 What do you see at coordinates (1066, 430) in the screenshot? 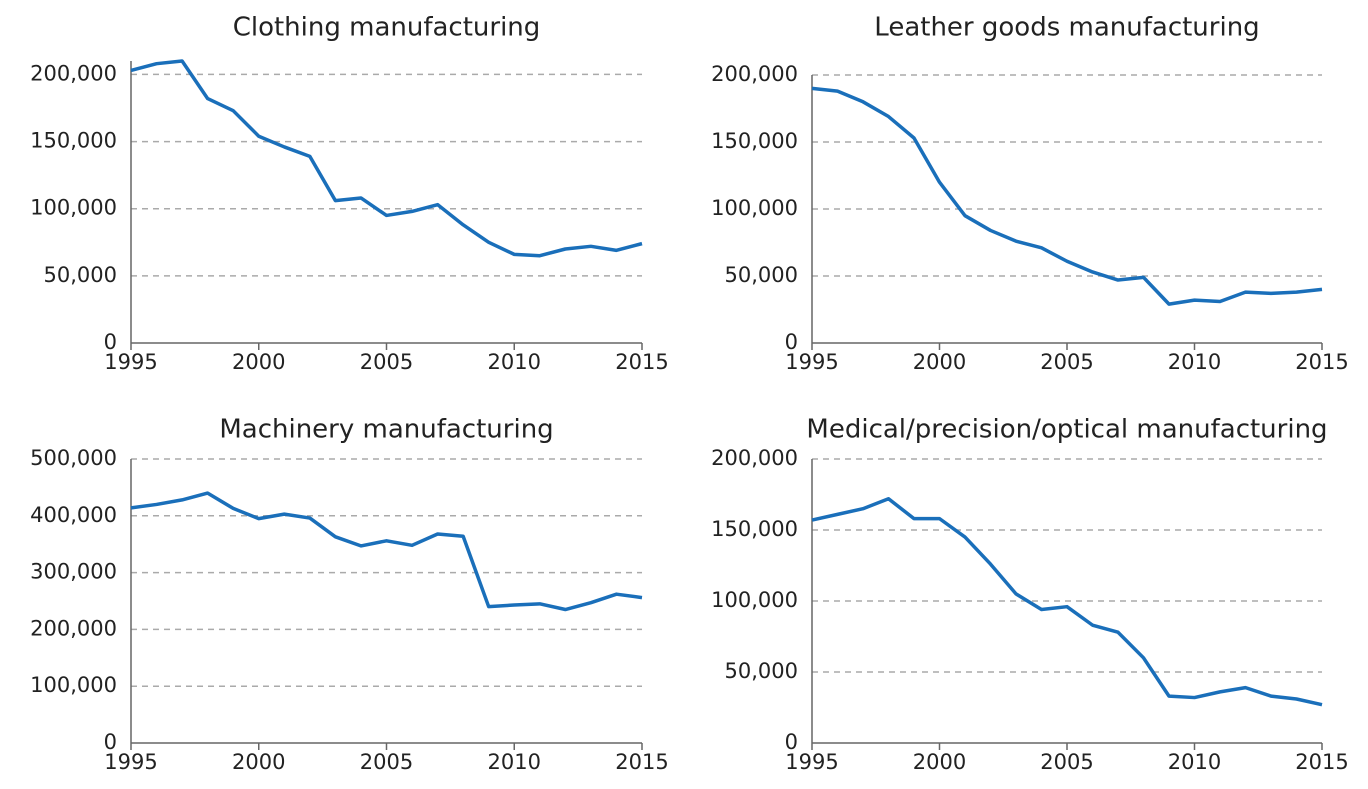
I see `chart-title: Medical/precision/optical manufacturing` at bounding box center [1066, 430].